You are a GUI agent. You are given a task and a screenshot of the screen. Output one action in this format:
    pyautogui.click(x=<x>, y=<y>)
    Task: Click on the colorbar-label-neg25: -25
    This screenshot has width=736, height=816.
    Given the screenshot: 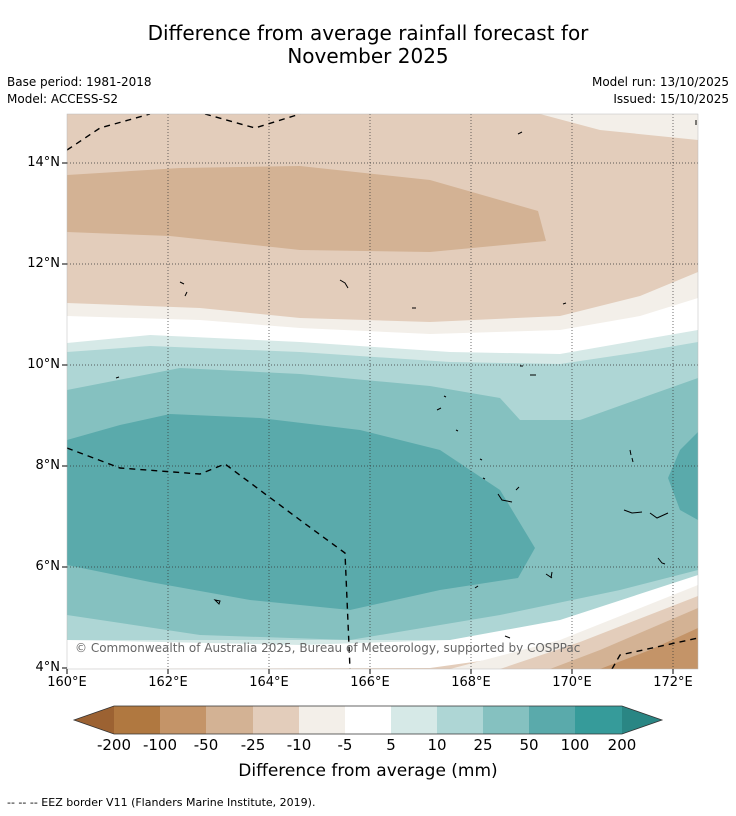 What is the action you would take?
    pyautogui.click(x=253, y=745)
    